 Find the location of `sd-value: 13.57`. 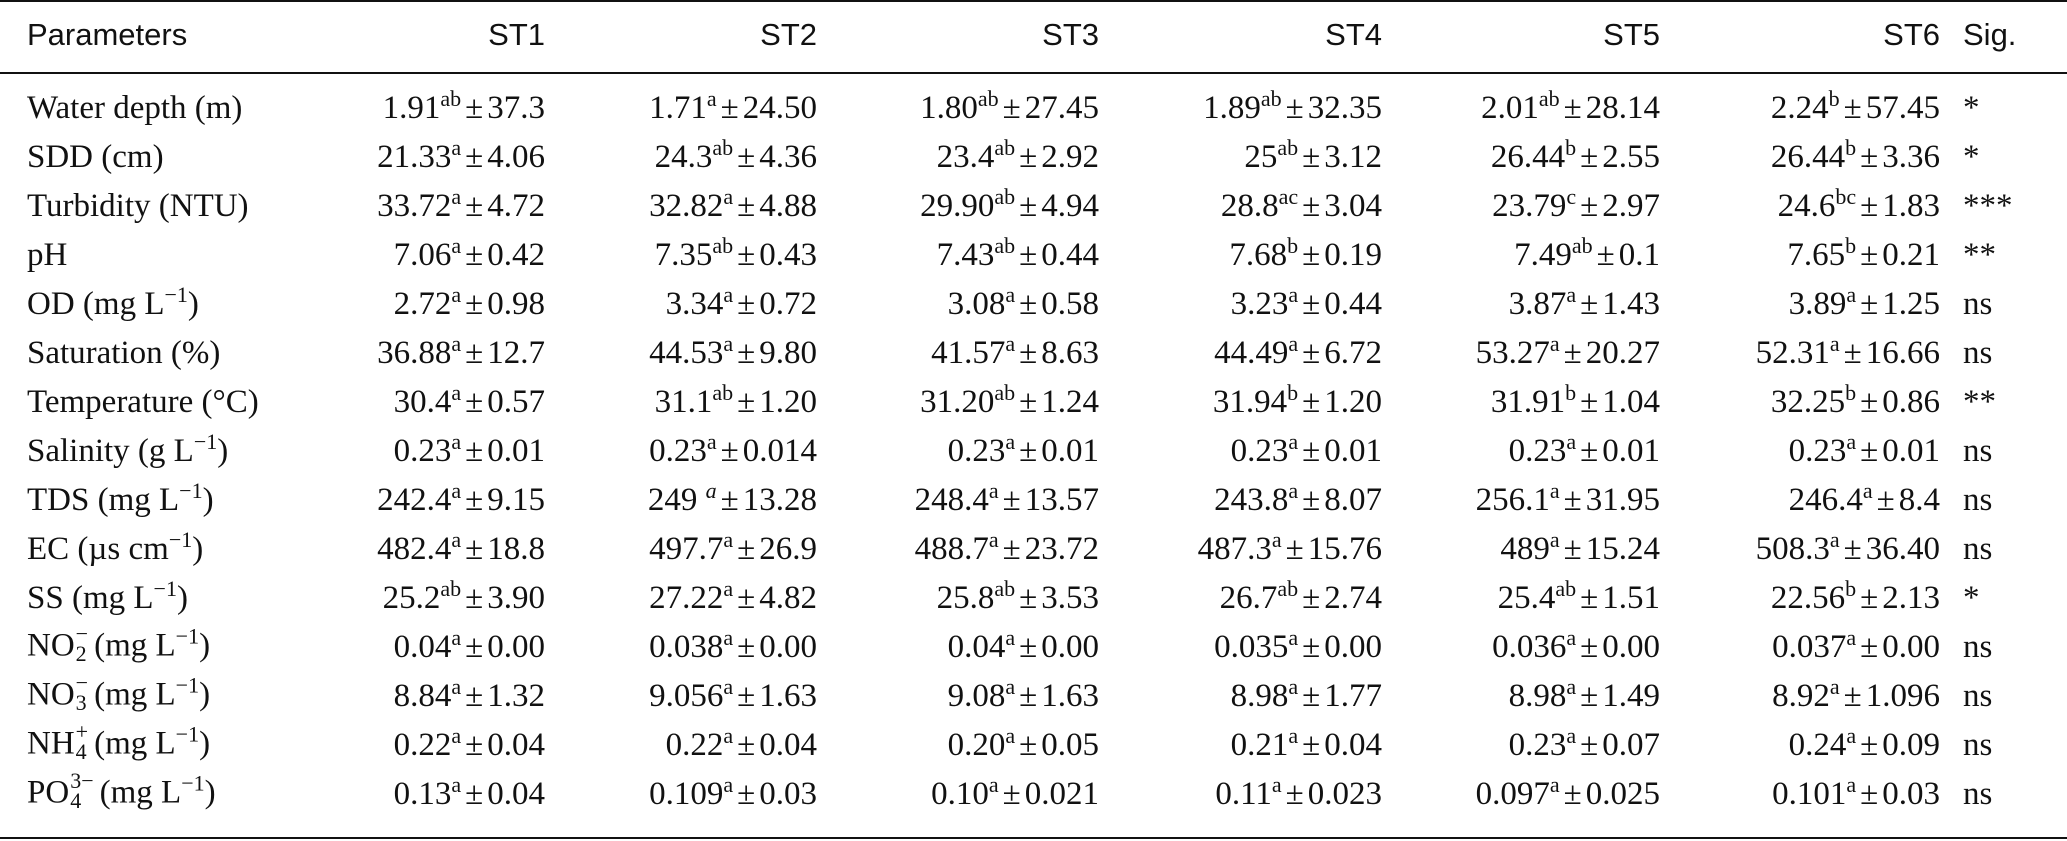

sd-value: 13.57 is located at coordinates (1061, 500).